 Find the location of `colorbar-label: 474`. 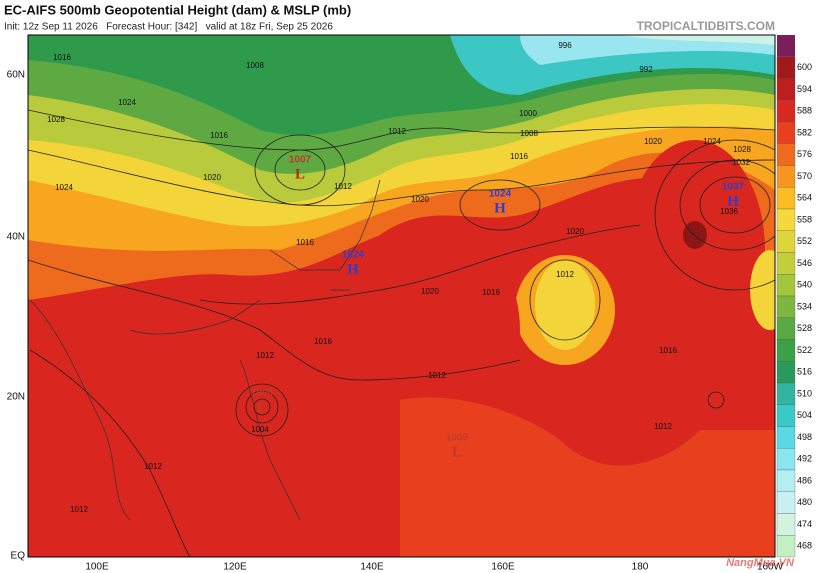

colorbar-label: 474 is located at coordinates (804, 524).